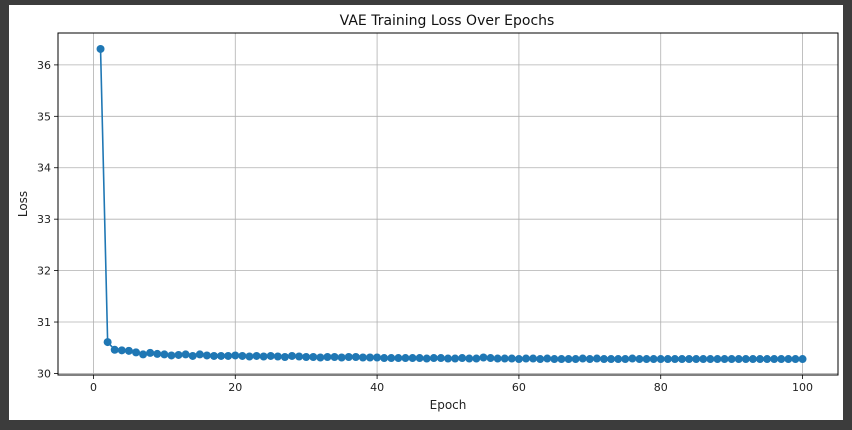  I want to click on y-tick-label: 31, so click(44, 322).